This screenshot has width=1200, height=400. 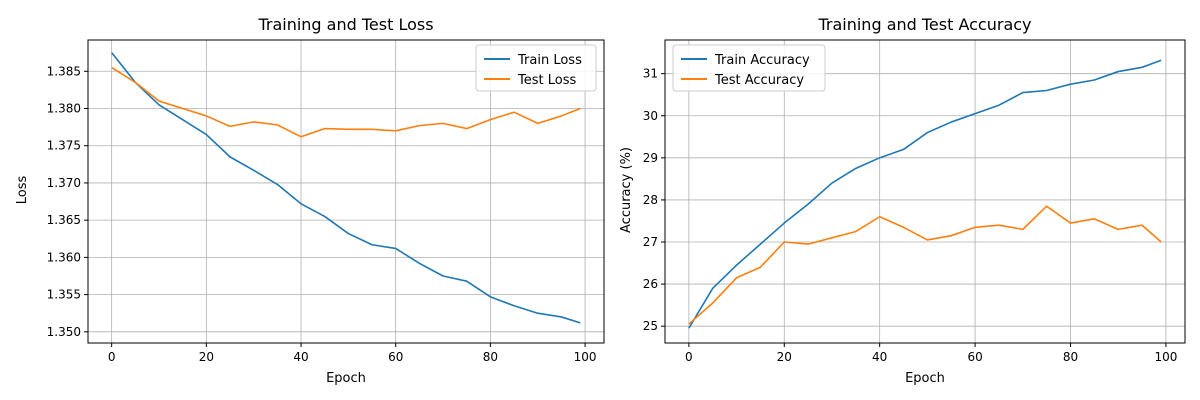 I want to click on loss-ytick-label: 1.370, so click(x=64, y=183).